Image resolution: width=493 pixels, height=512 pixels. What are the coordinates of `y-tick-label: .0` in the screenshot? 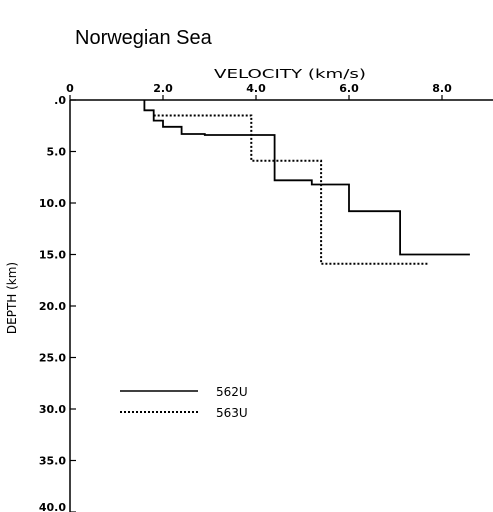 It's located at (60, 100).